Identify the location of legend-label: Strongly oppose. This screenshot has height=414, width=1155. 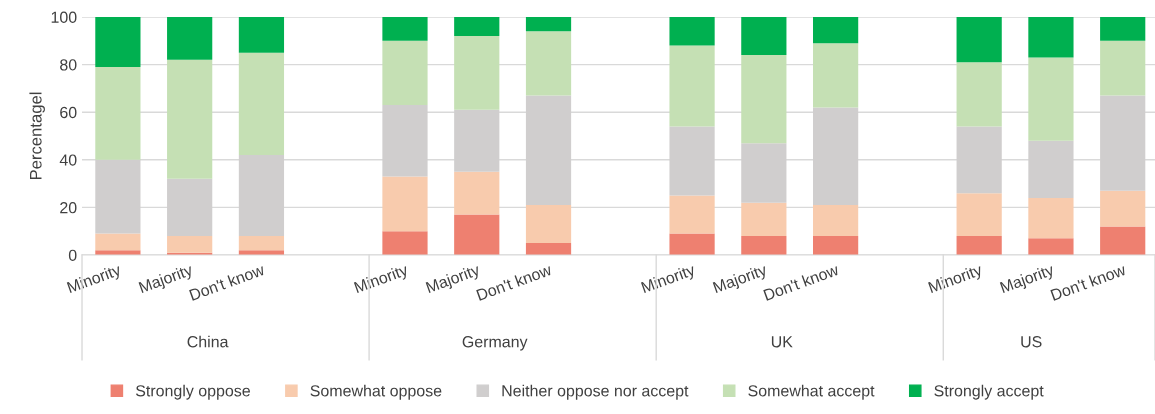
(192, 392).